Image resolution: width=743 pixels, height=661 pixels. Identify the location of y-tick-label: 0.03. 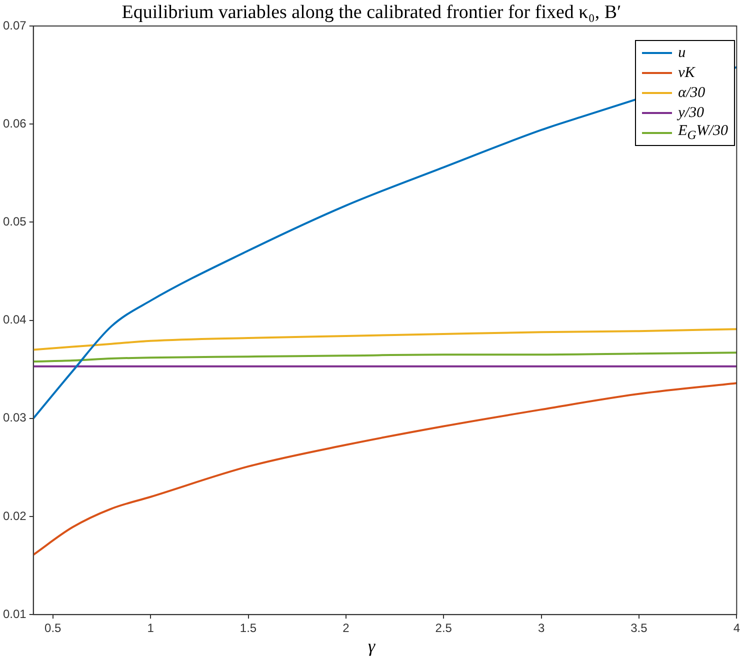
(14, 417).